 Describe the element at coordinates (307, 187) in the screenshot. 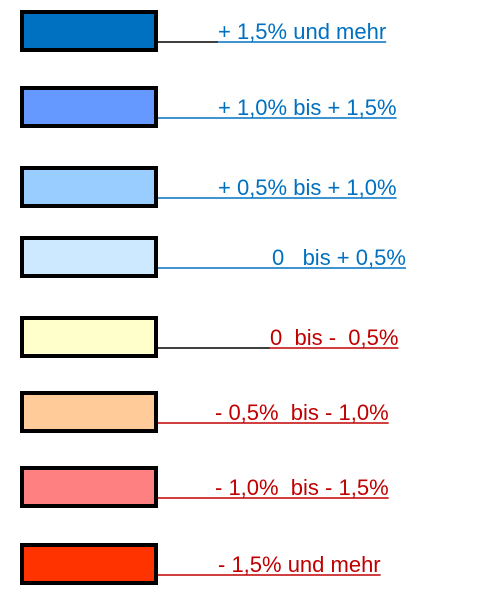

I see `legend-label: + 0,5% bis + 1,0%` at that location.